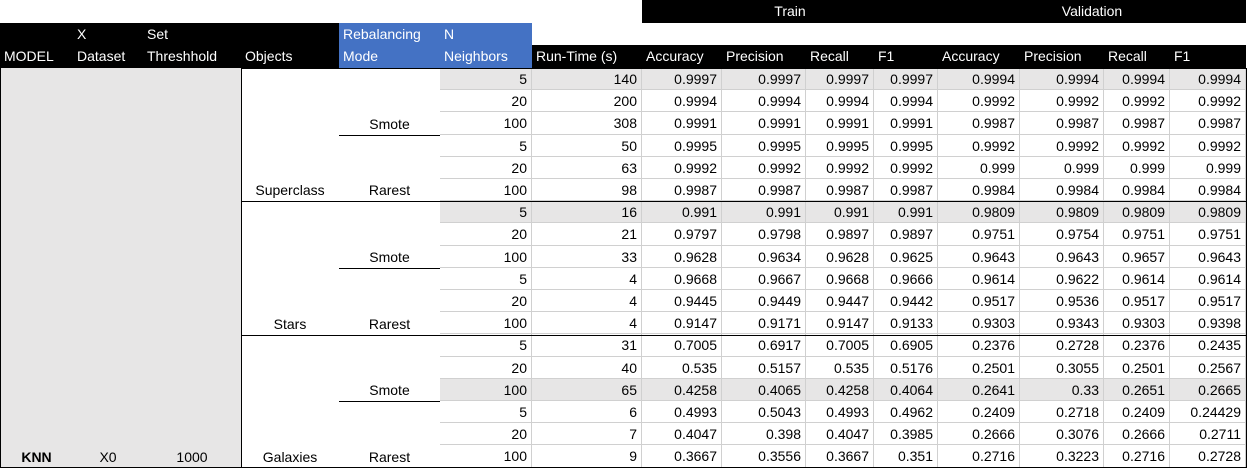 The width and height of the screenshot is (1248, 469). I want to click on cell-train-f1: 0.9666, so click(906, 279).